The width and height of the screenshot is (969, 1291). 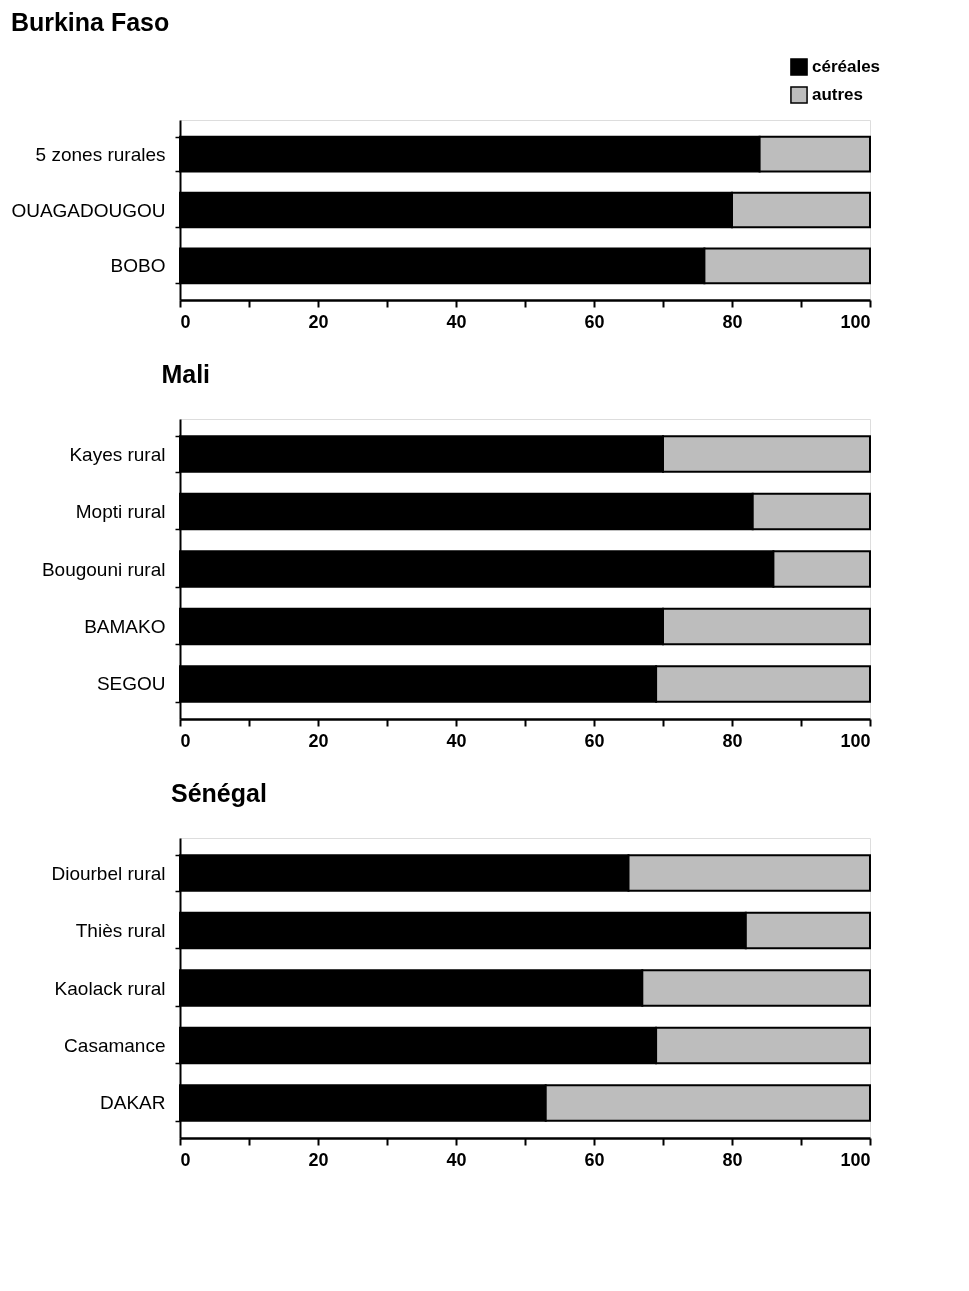 What do you see at coordinates (117, 454) in the screenshot?
I see `y-tick-label: Kayes rural` at bounding box center [117, 454].